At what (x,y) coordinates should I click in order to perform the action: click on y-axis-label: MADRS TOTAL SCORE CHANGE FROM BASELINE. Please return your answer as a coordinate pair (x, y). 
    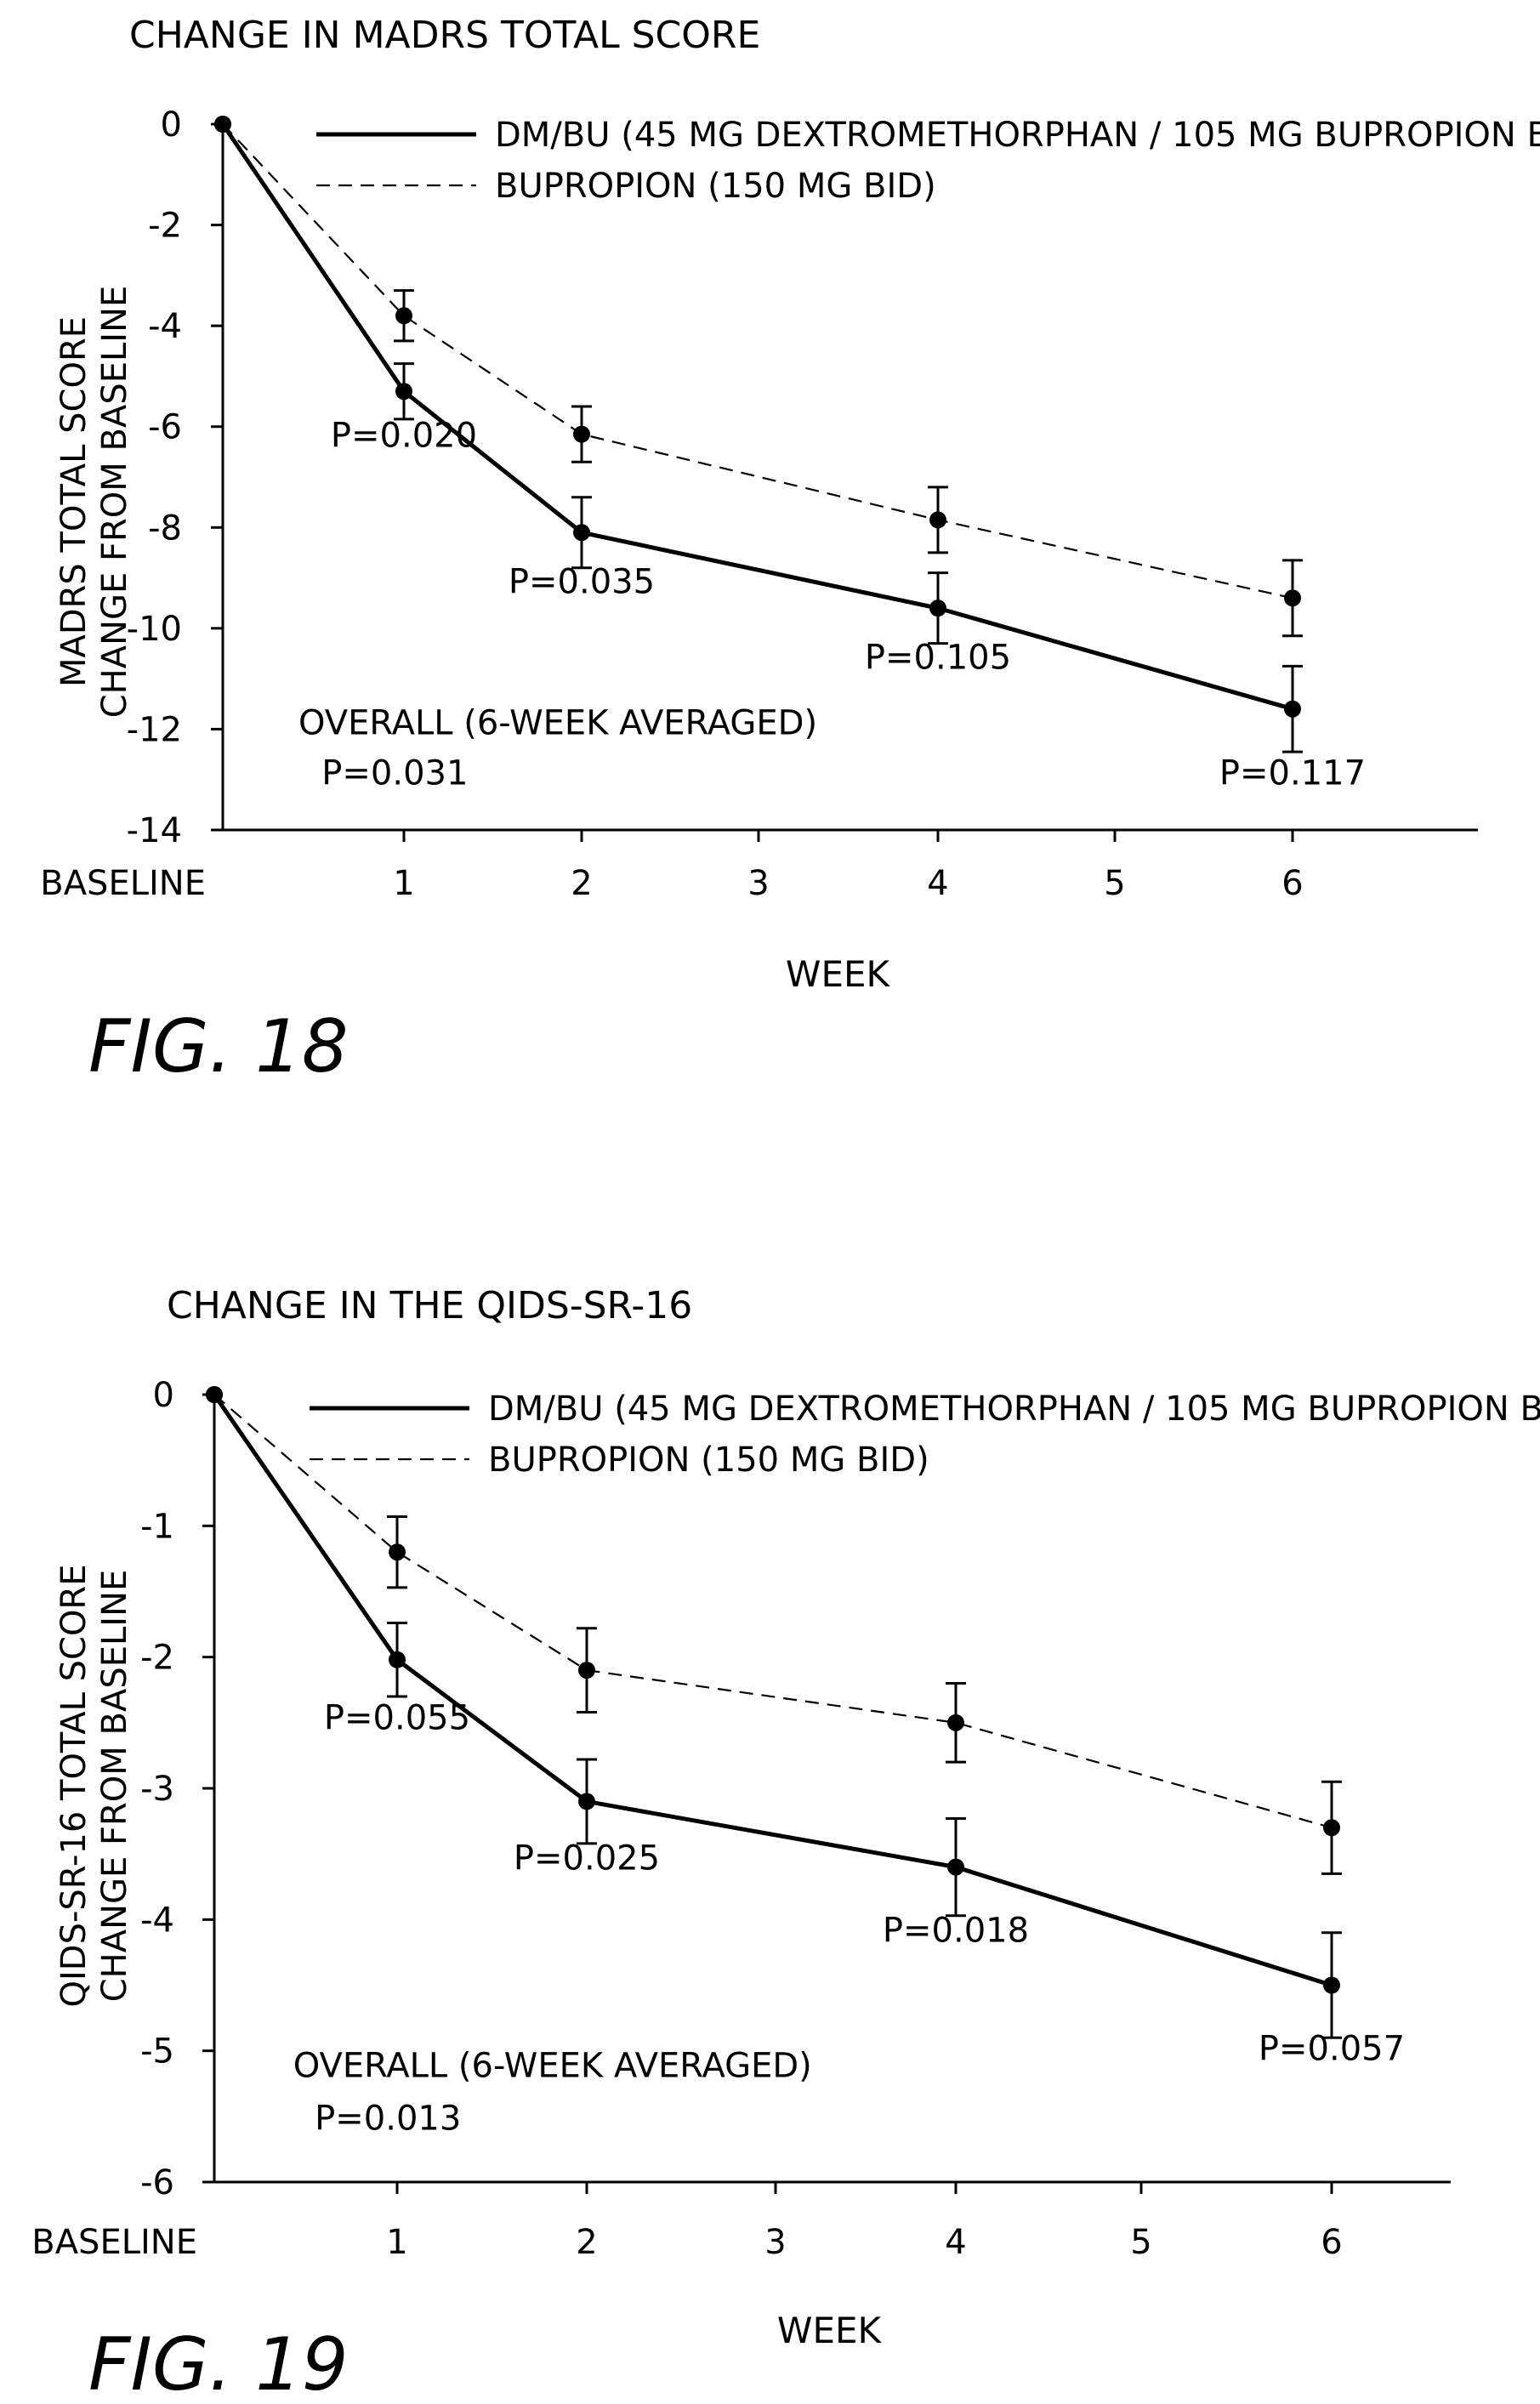
    Looking at the image, I should click on (94, 503).